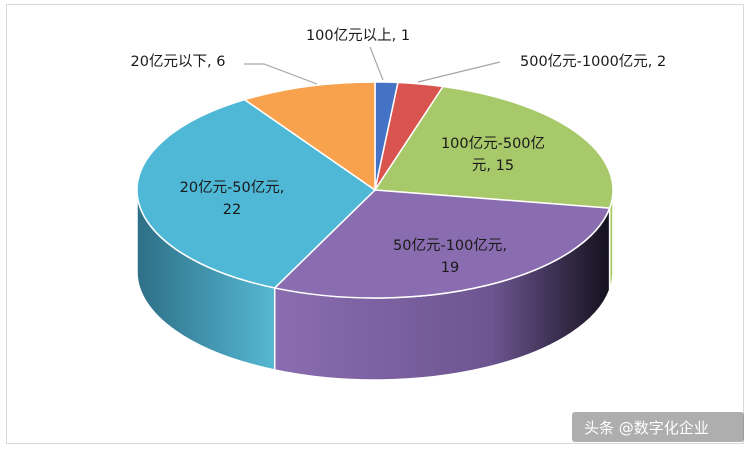  I want to click on leader-lines, so click(372, 65).